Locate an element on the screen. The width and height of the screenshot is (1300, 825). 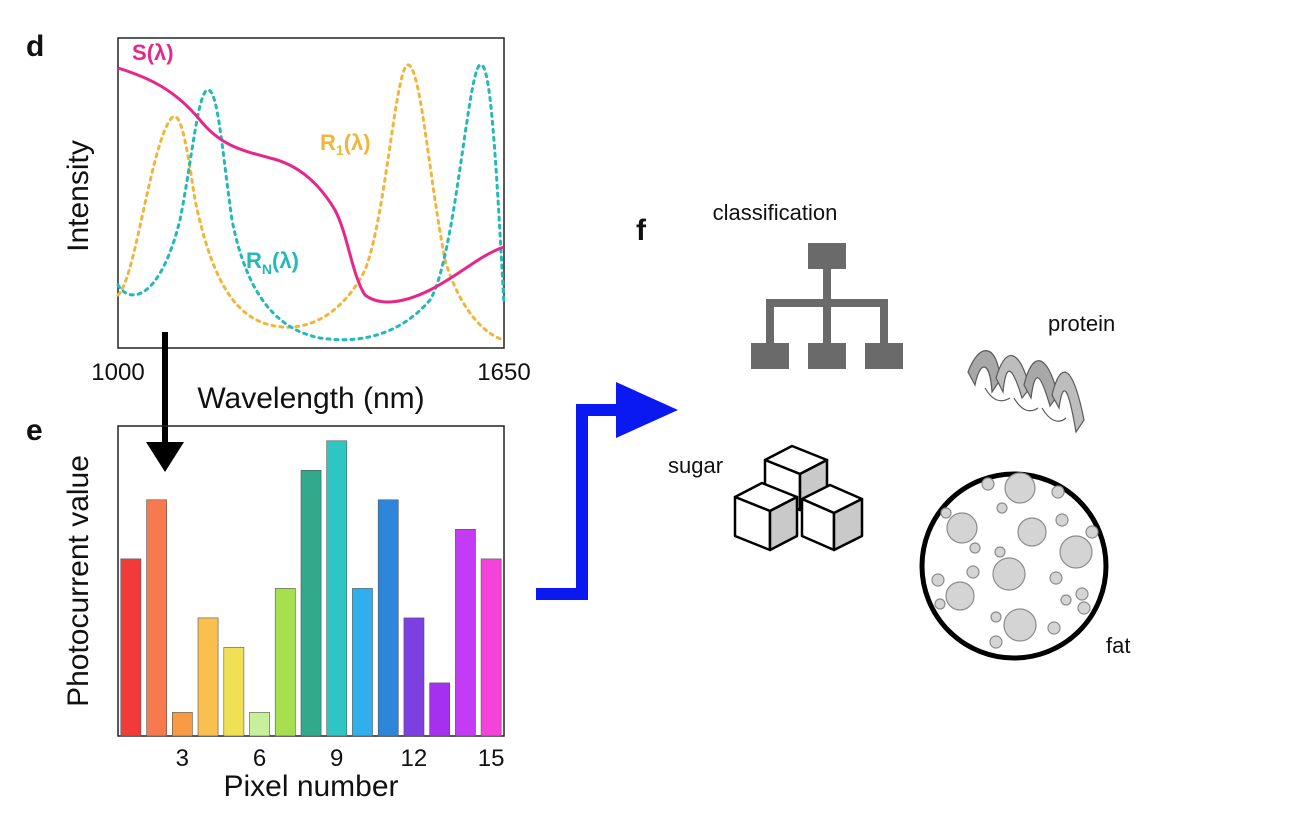
black-down-arrow is located at coordinates (165, 402).